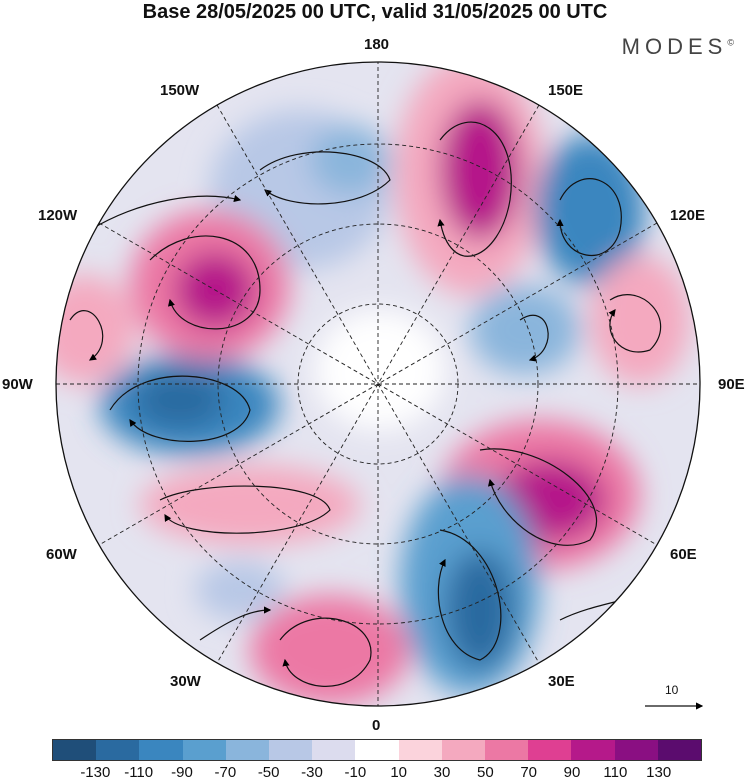 The height and width of the screenshot is (783, 750). What do you see at coordinates (672, 690) in the screenshot?
I see `reference-vector-label: 10` at bounding box center [672, 690].